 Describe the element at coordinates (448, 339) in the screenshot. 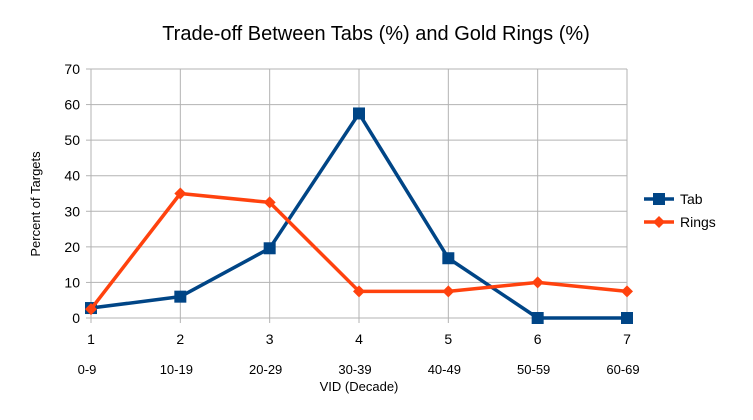

I see `x-tick-label: 5` at that location.